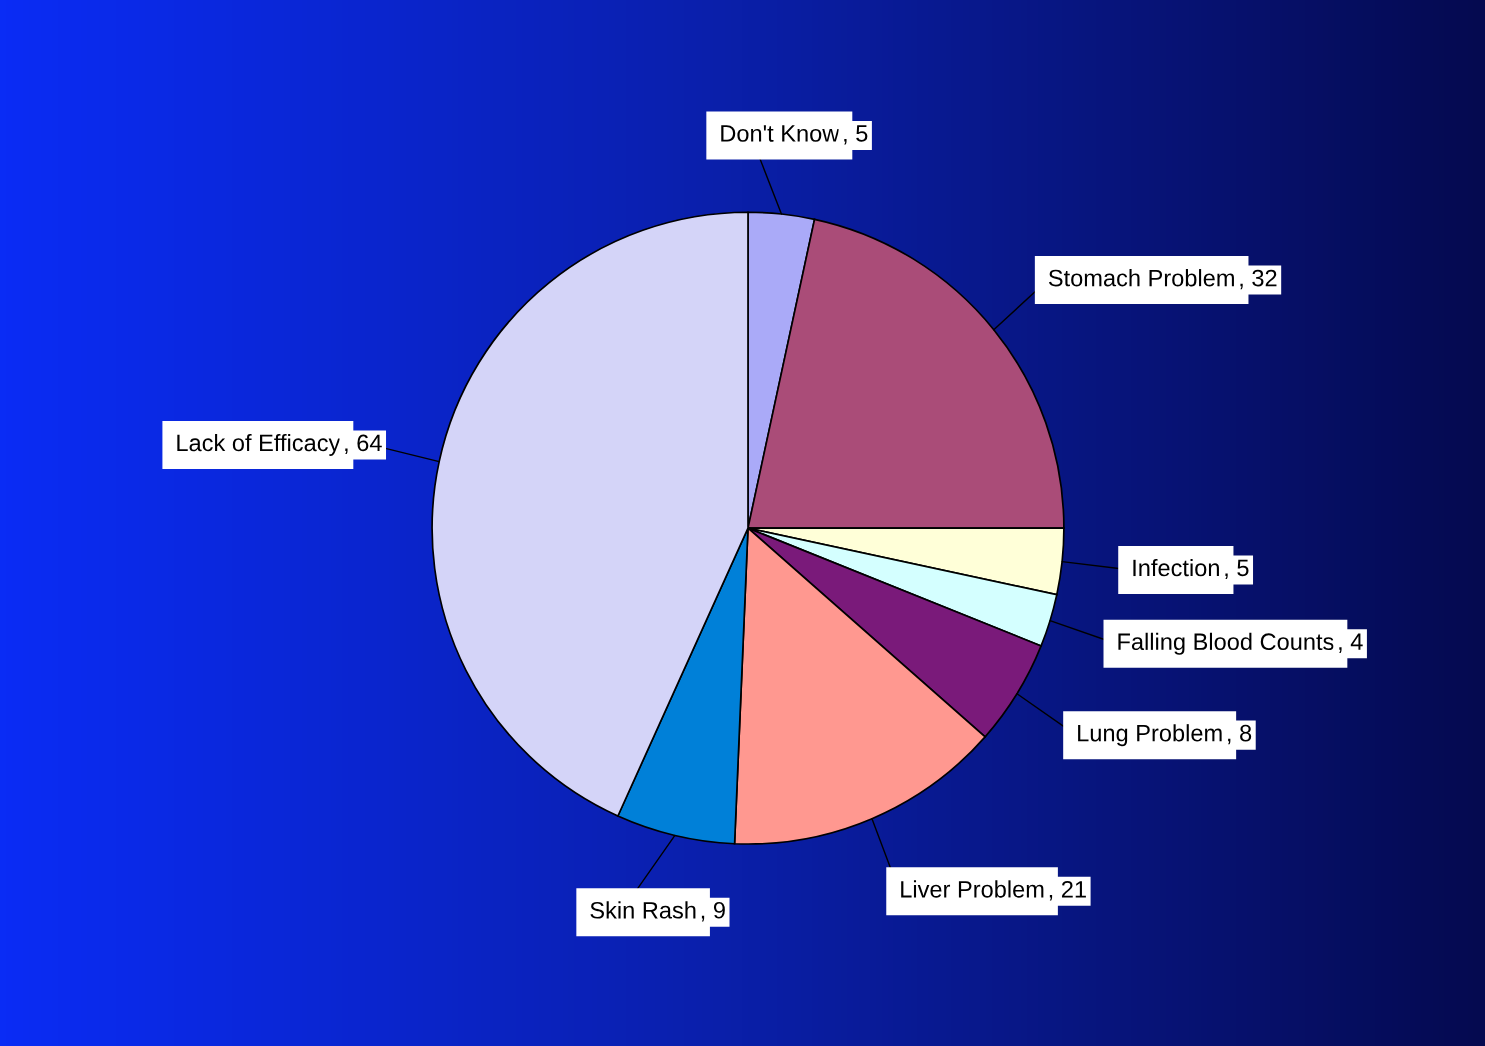 The image size is (1485, 1046). I want to click on slice-label: Falling Blood Counts, so click(1226, 643).